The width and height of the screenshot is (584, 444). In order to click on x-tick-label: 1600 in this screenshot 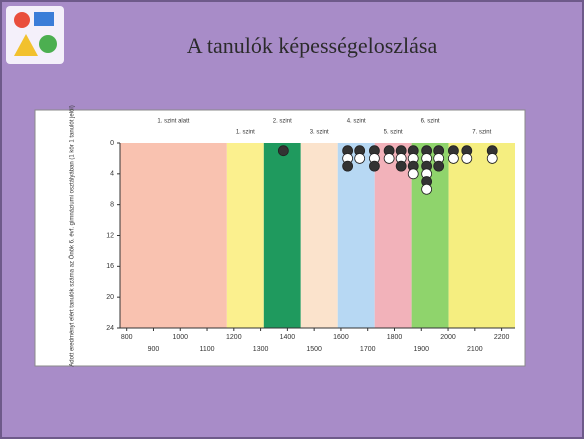, I will do `click(341, 337)`.